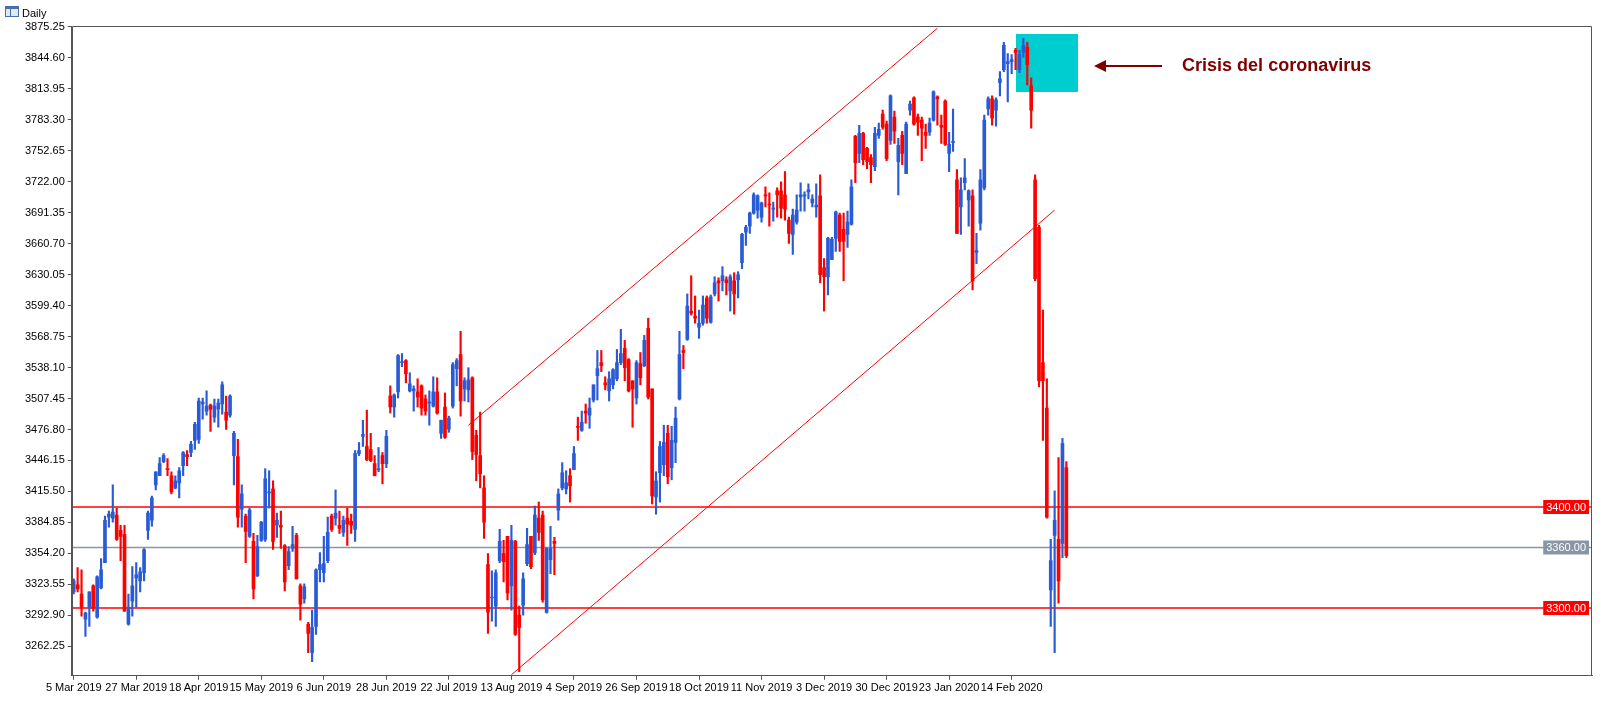  I want to click on y-tick-label: 3813.95, so click(45, 87).